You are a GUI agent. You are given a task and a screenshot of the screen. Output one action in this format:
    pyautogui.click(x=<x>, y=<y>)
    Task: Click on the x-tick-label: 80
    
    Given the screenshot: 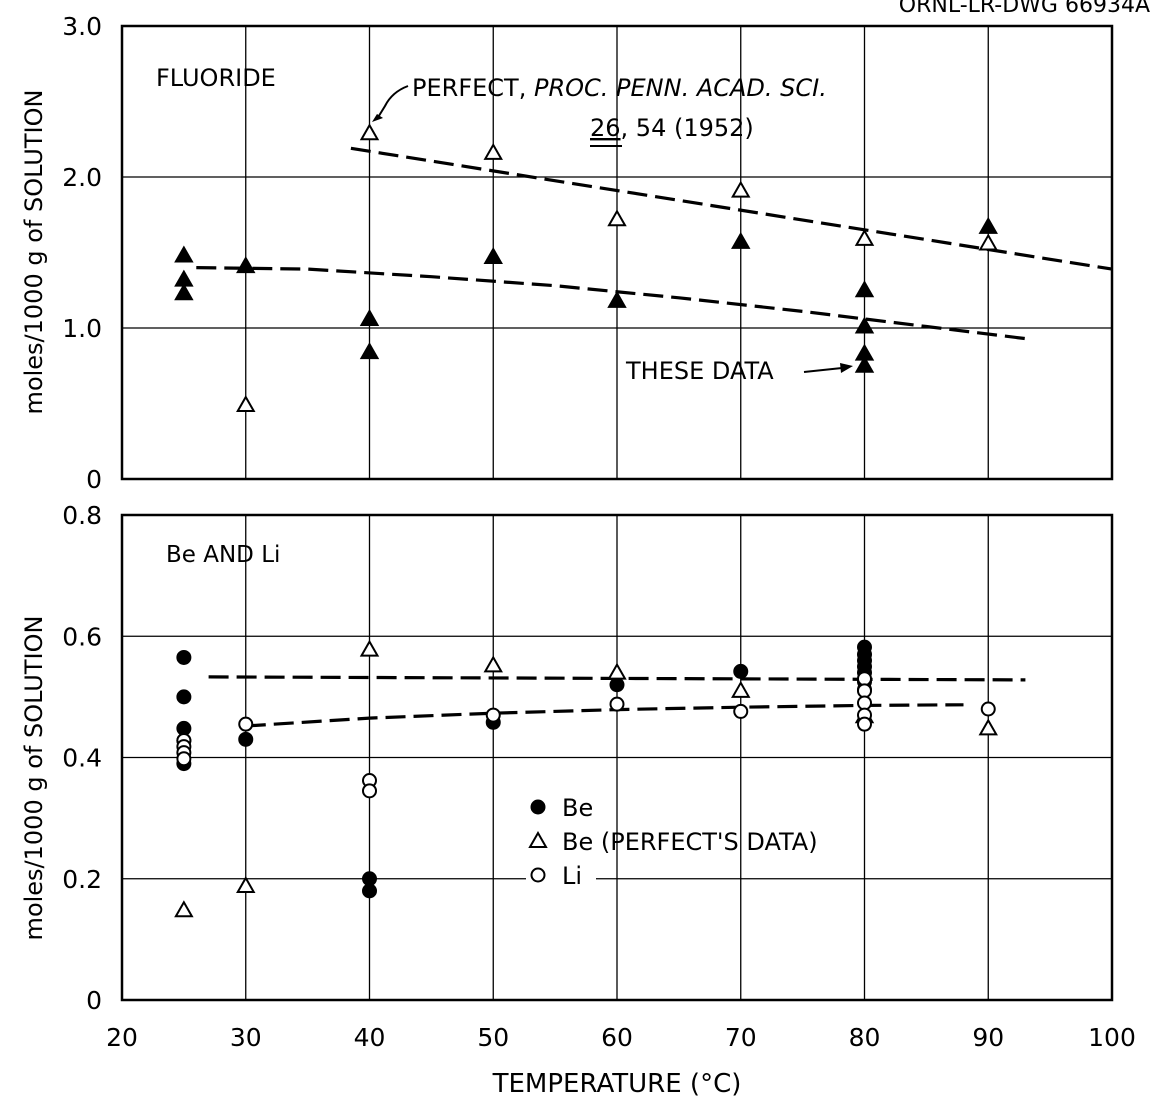 What is the action you would take?
    pyautogui.click(x=865, y=1037)
    